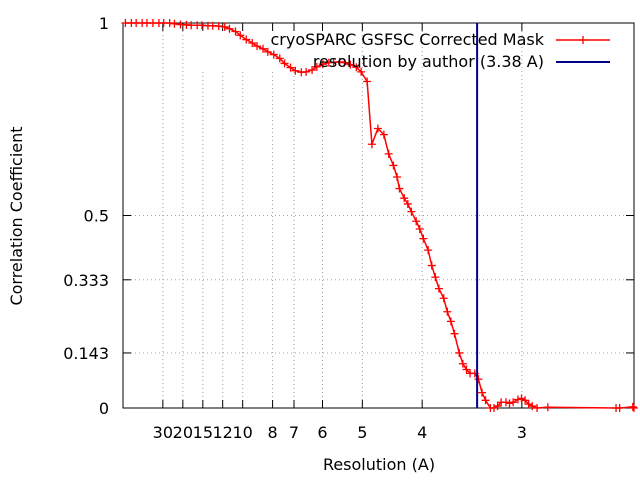 This screenshot has height=480, width=640. Describe the element at coordinates (86, 353) in the screenshot. I see `y-tick-label: 0.143` at that location.